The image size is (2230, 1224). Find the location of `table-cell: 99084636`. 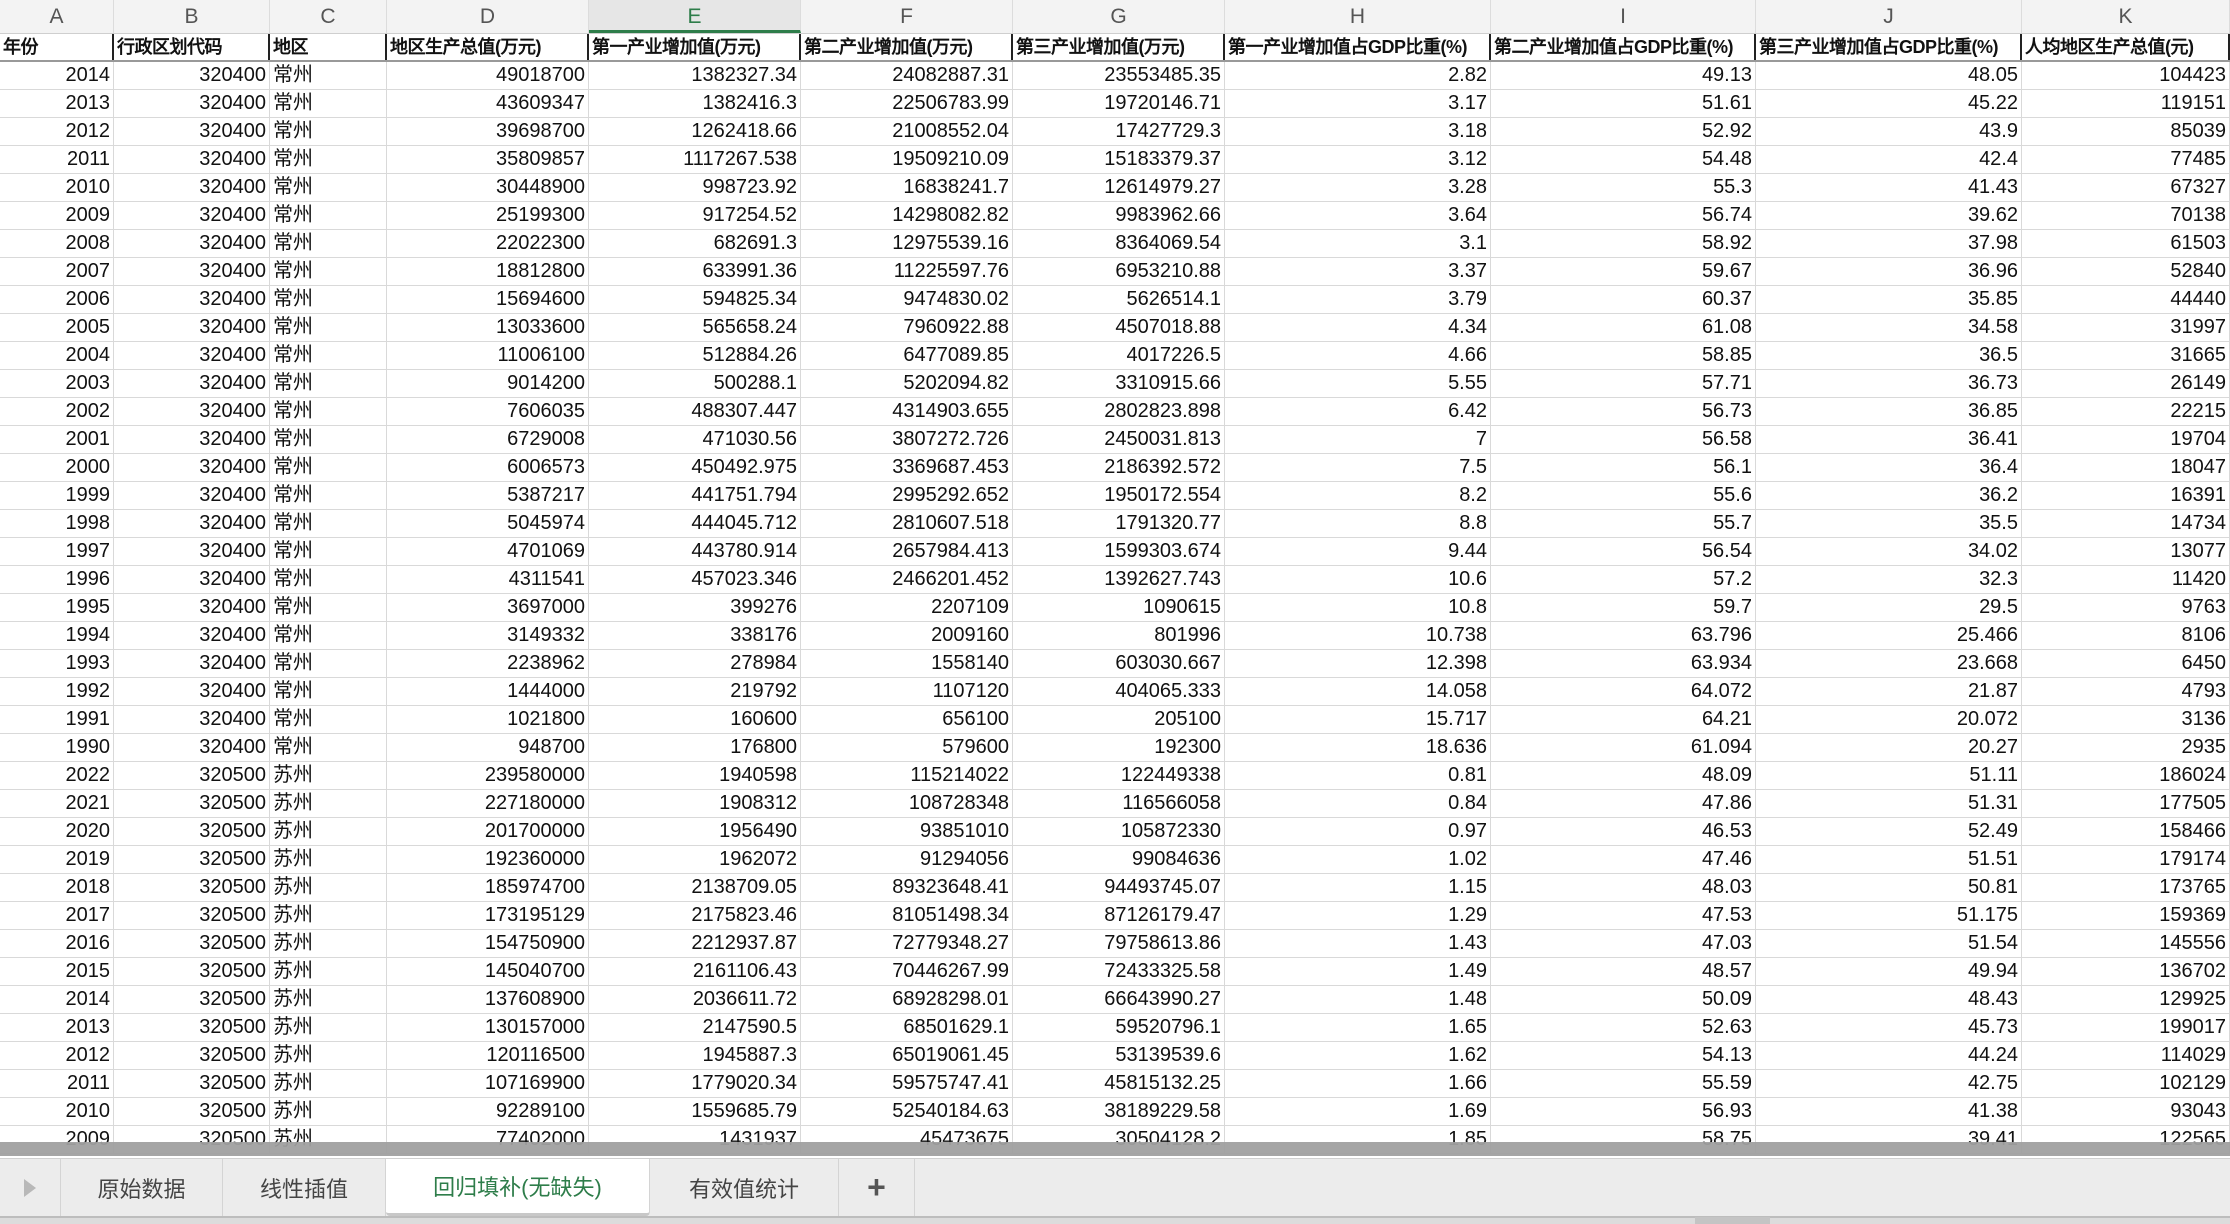

table-cell: 99084636 is located at coordinates (1119, 859).